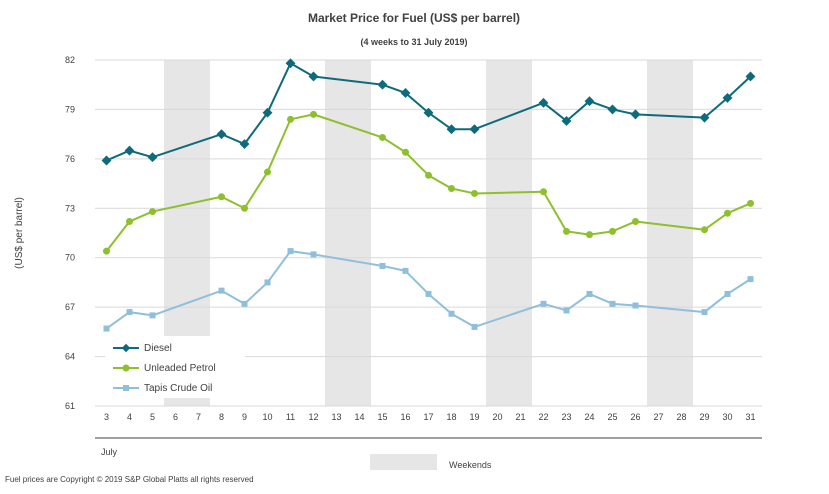 The image size is (829, 494). I want to click on x-tick-label-29: 29, so click(704, 417).